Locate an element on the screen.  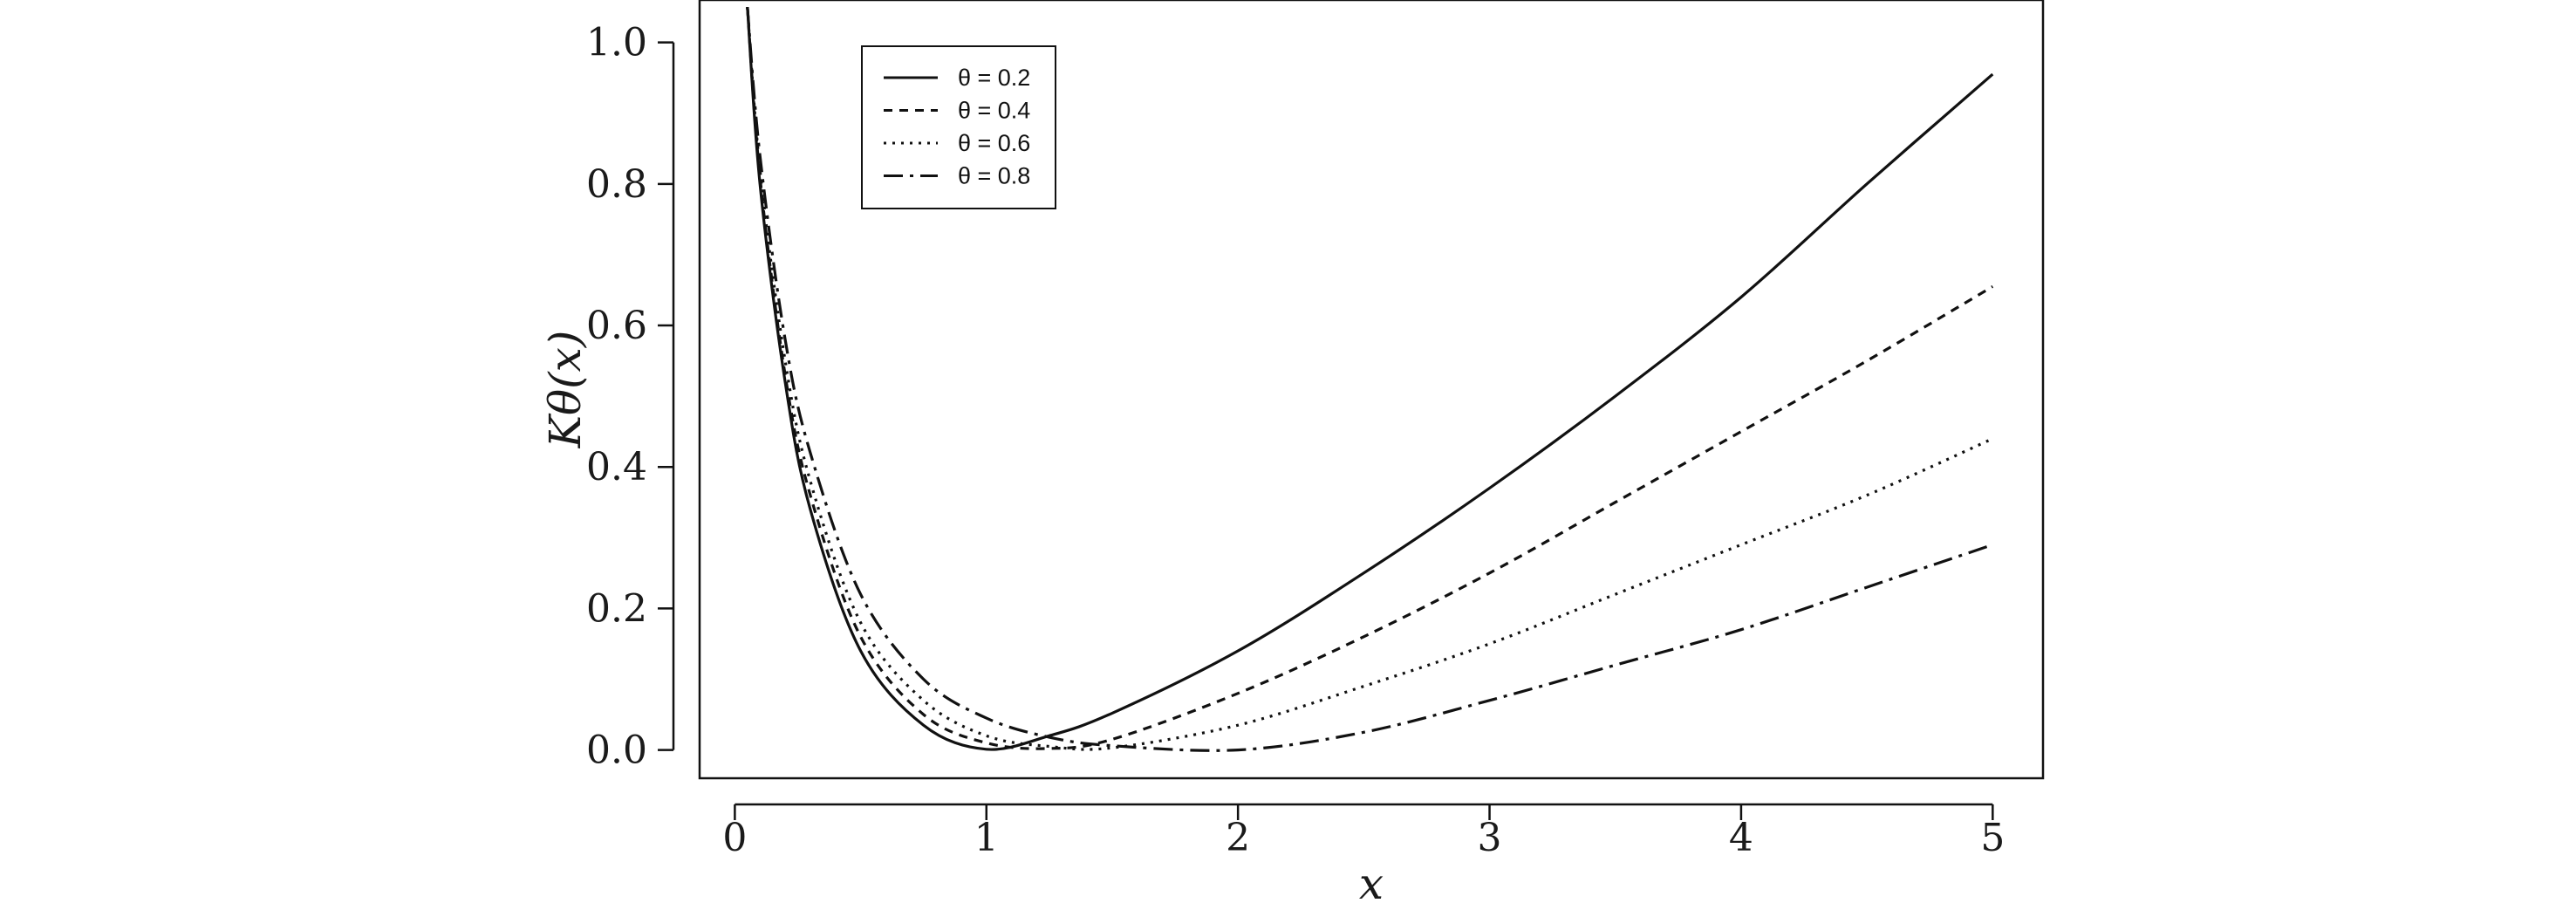
x-tick-label: 4 is located at coordinates (1741, 838).